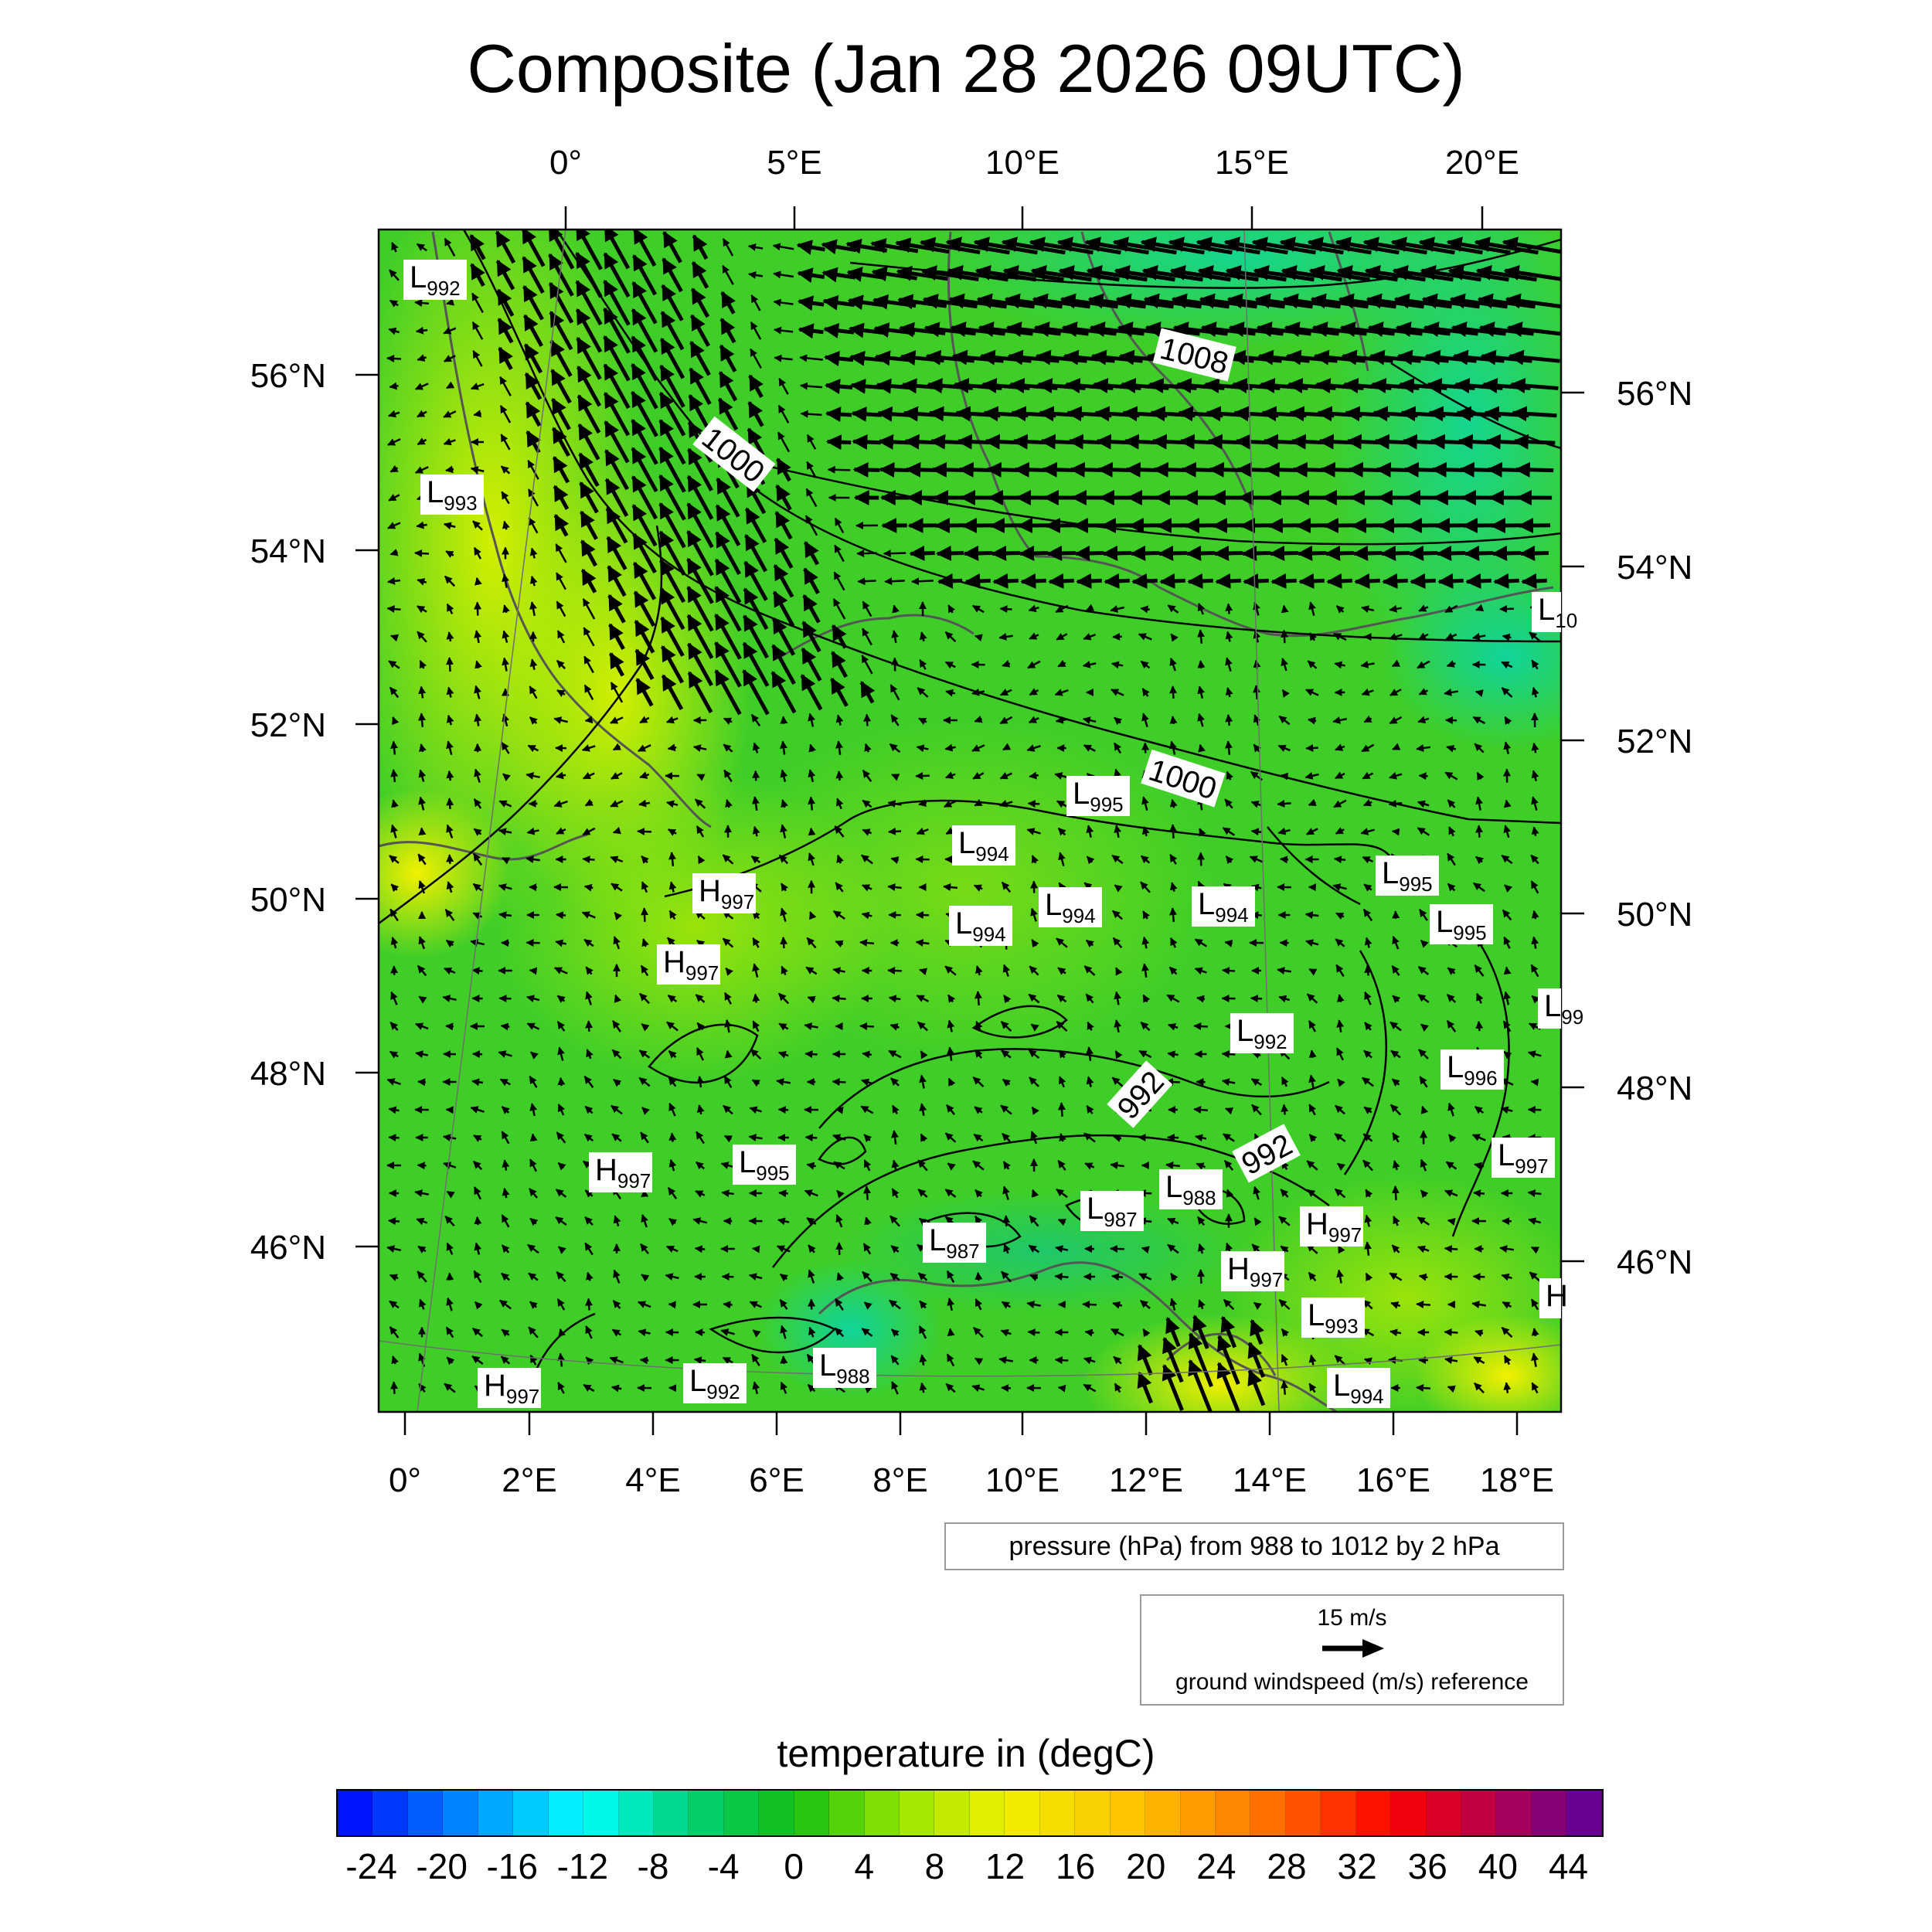  What do you see at coordinates (1655, 828) in the screenshot?
I see `right-latitude-labels: 56°N 54°N 52°N 50°N 48°N 46°N` at bounding box center [1655, 828].